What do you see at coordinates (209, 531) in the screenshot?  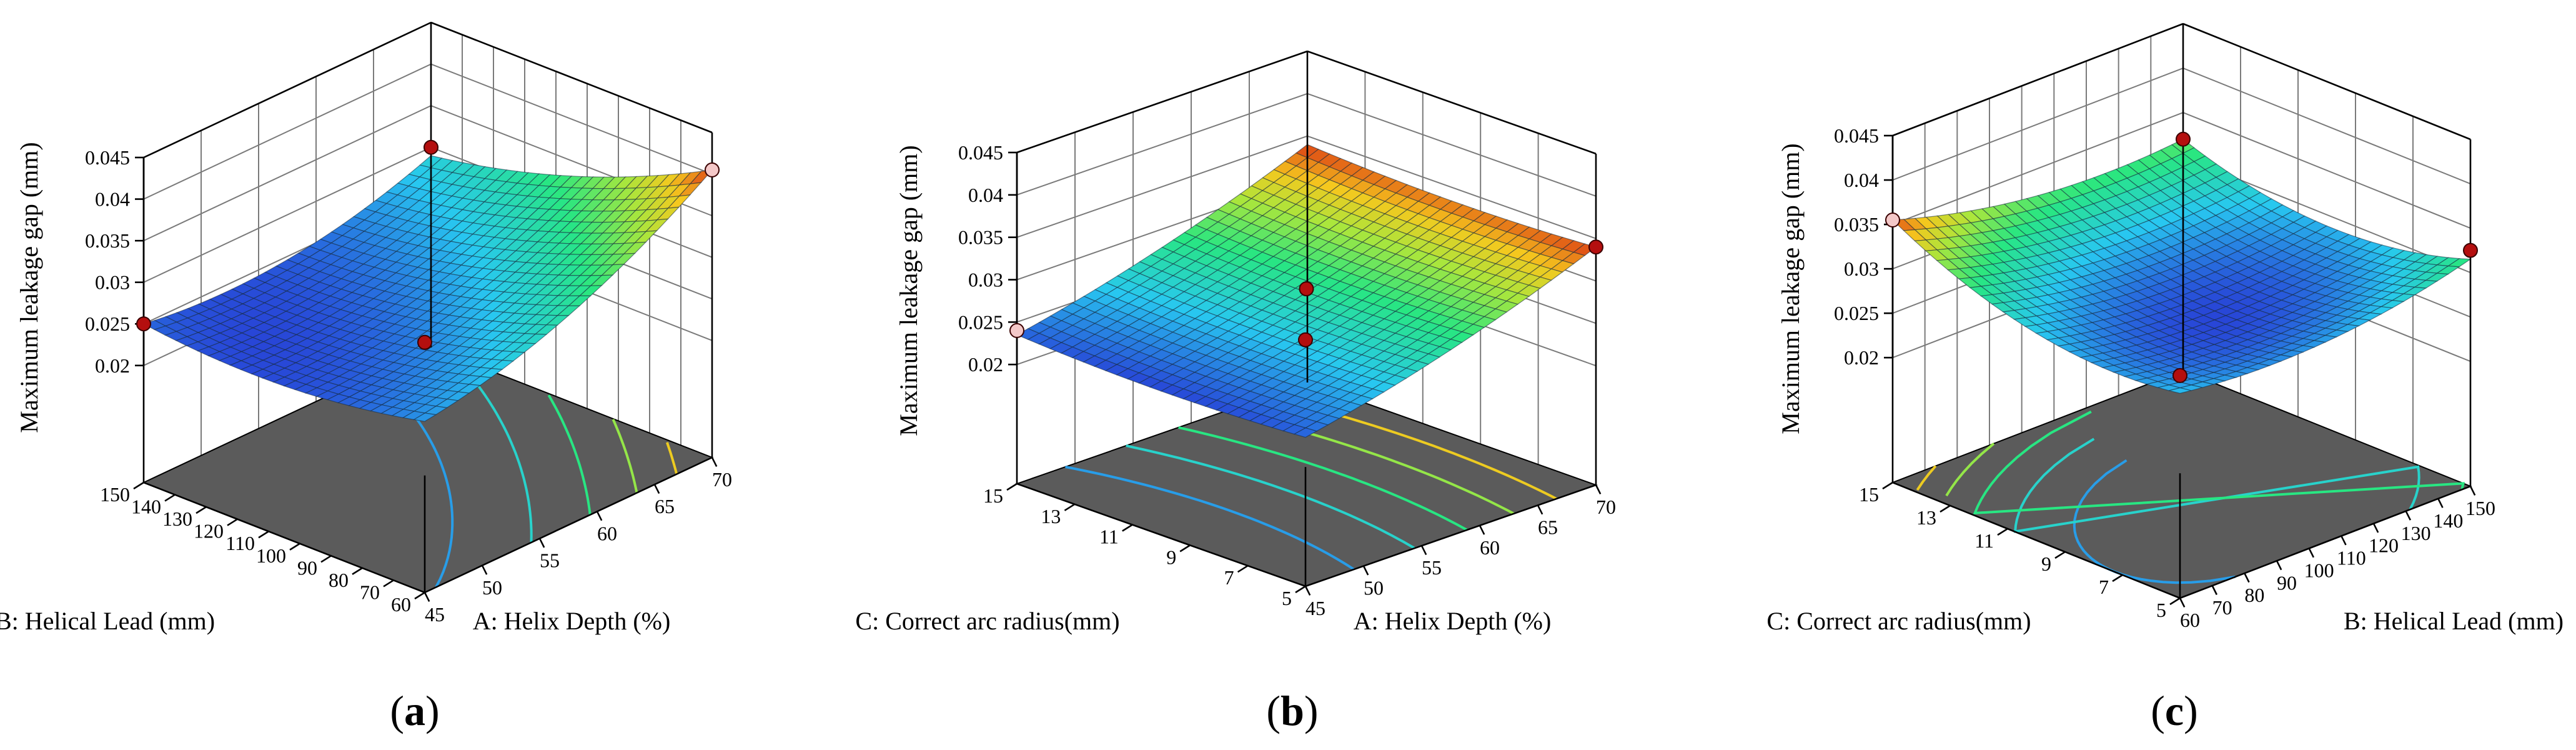 I see `y-tick-label: 120` at bounding box center [209, 531].